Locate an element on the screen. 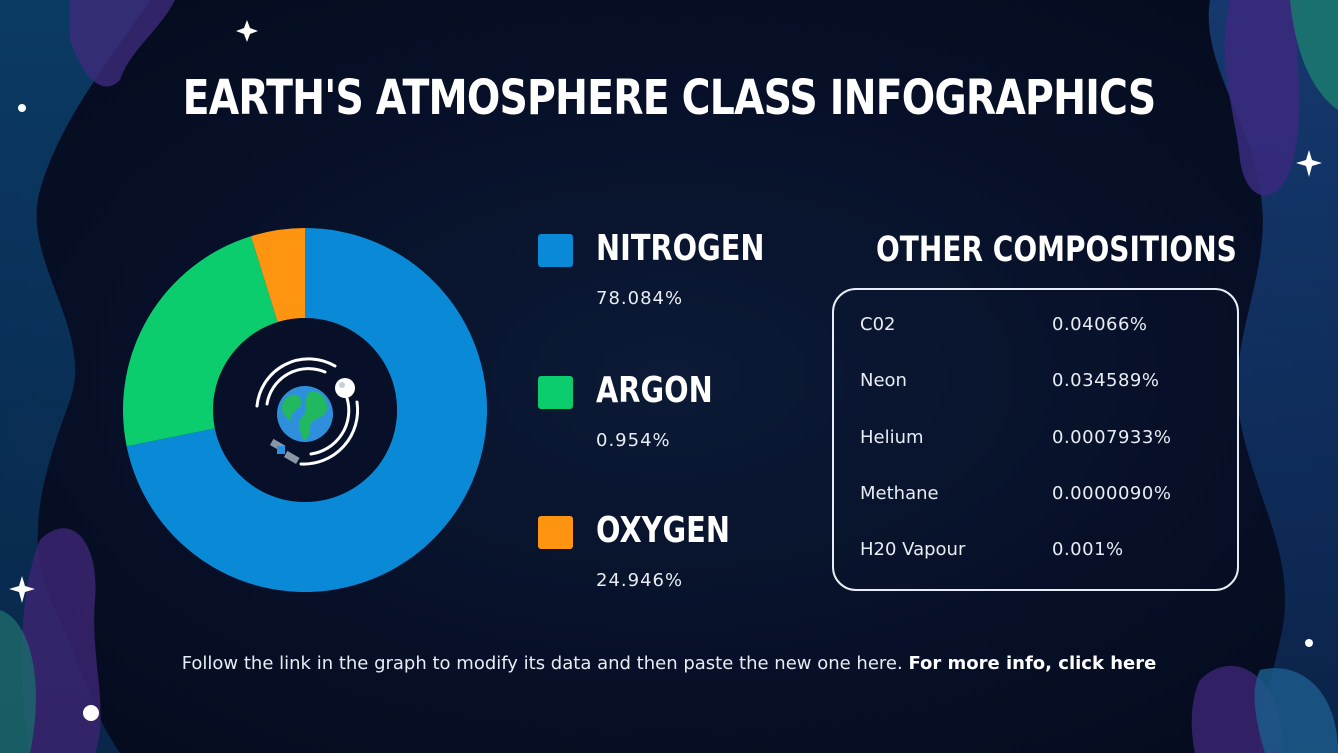  legend-label: NITROGEN is located at coordinates (680, 248).